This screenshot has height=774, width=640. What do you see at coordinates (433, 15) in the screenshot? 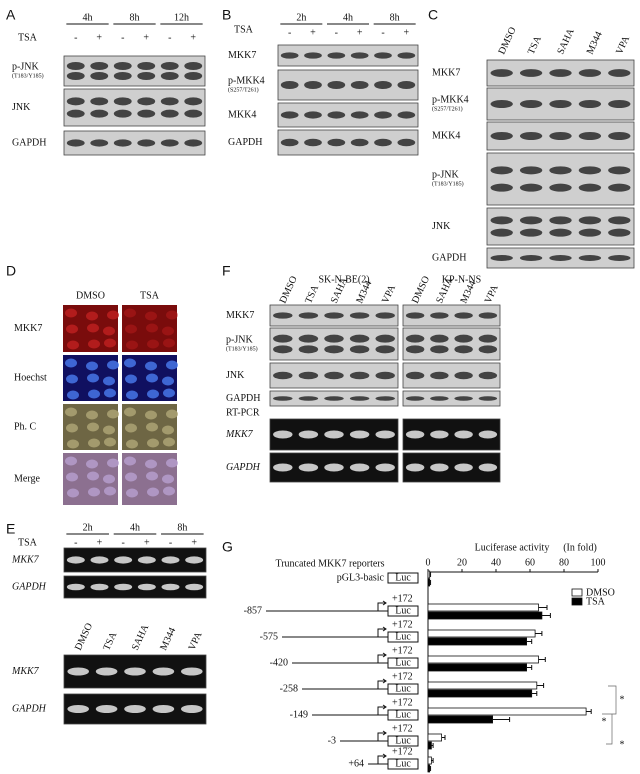
I see `panel-label: C` at bounding box center [433, 15].